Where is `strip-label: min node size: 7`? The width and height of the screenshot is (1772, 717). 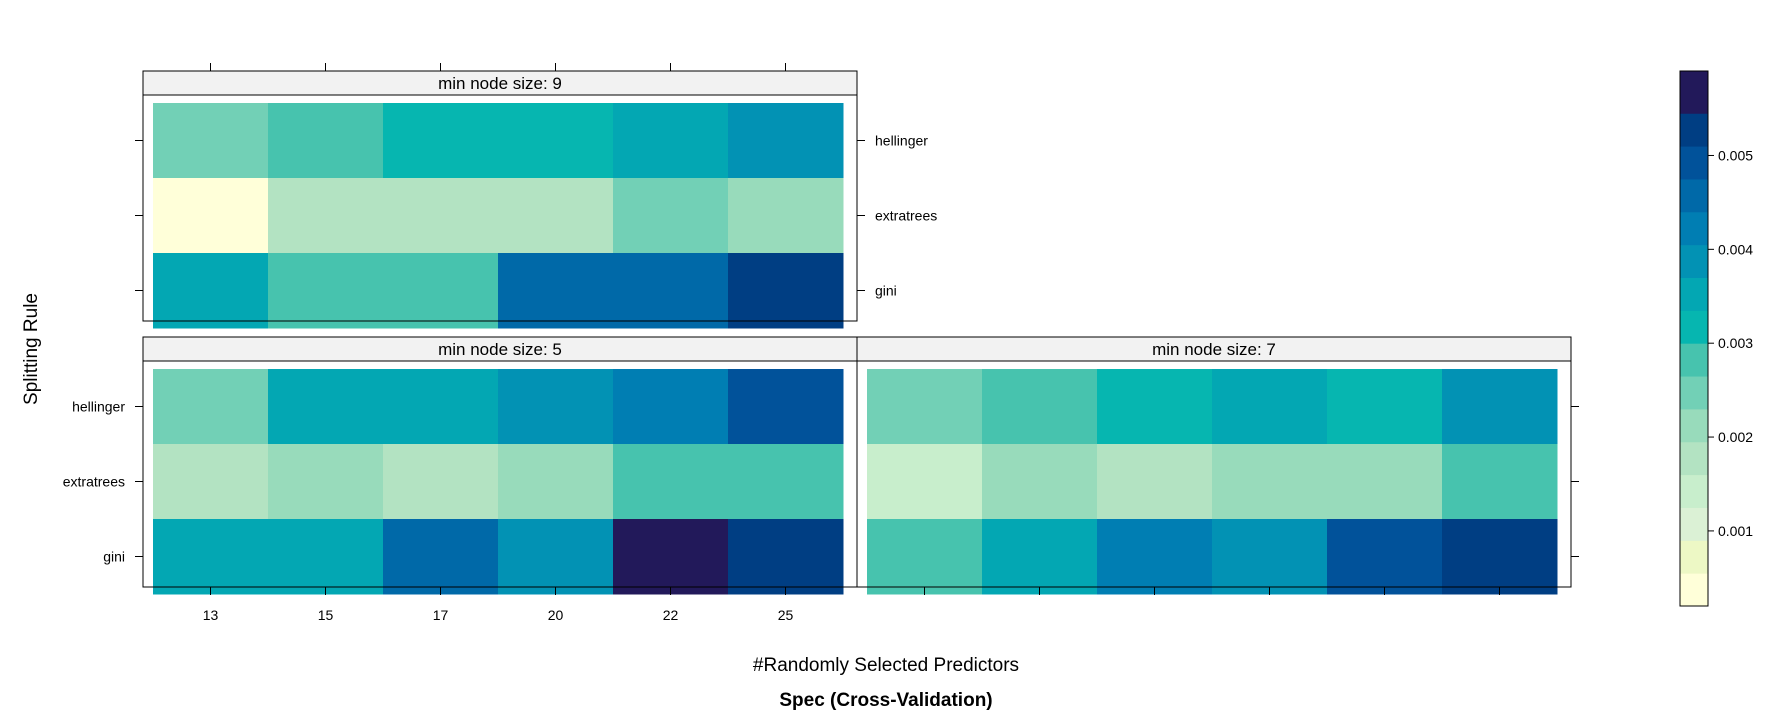 strip-label: min node size: 7 is located at coordinates (1214, 349).